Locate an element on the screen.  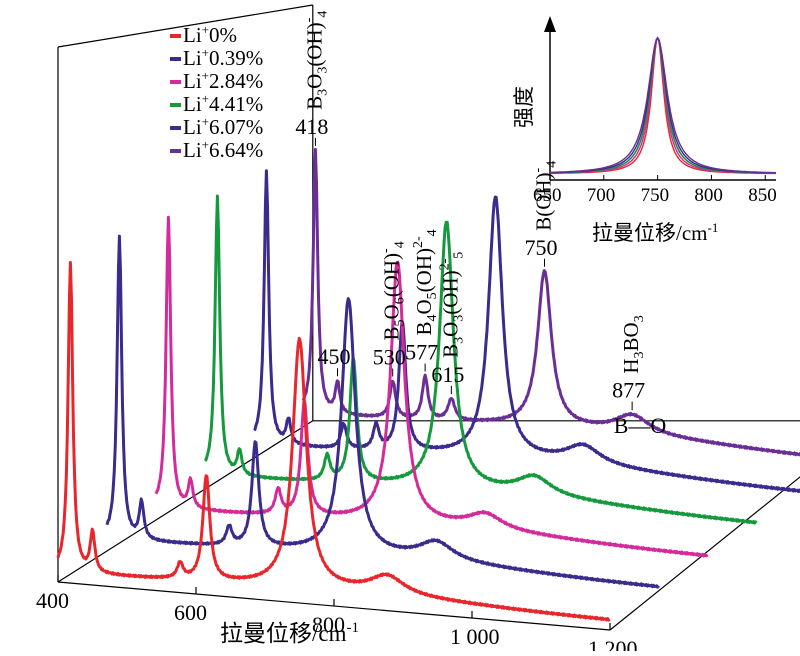
annotation-species-877: H3BO3 is located at coordinates (633, 344).